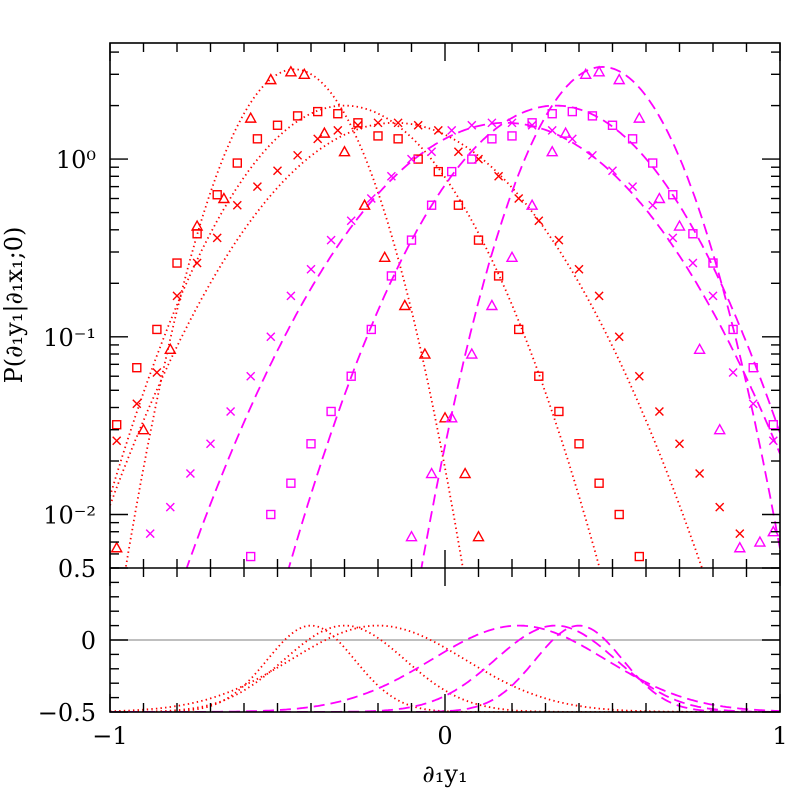 The image size is (797, 797). What do you see at coordinates (67, 713) in the screenshot?
I see `y-tick-label: −0.5` at bounding box center [67, 713].